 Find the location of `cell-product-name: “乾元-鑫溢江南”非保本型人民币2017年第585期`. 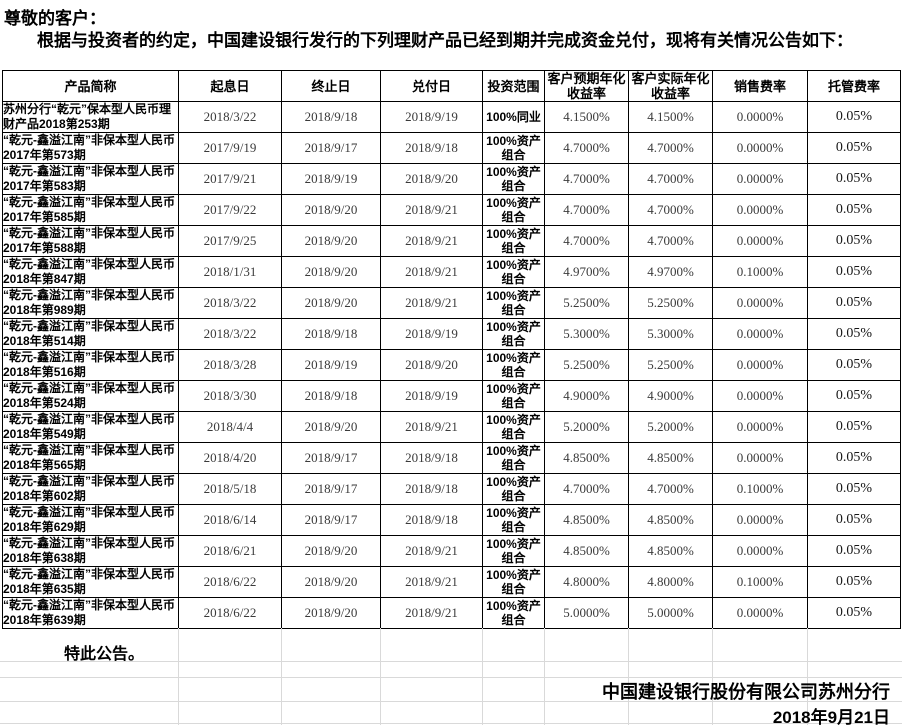

cell-product-name: “乾元-鑫溢江南”非保本型人民币2017年第585期 is located at coordinates (90, 210).